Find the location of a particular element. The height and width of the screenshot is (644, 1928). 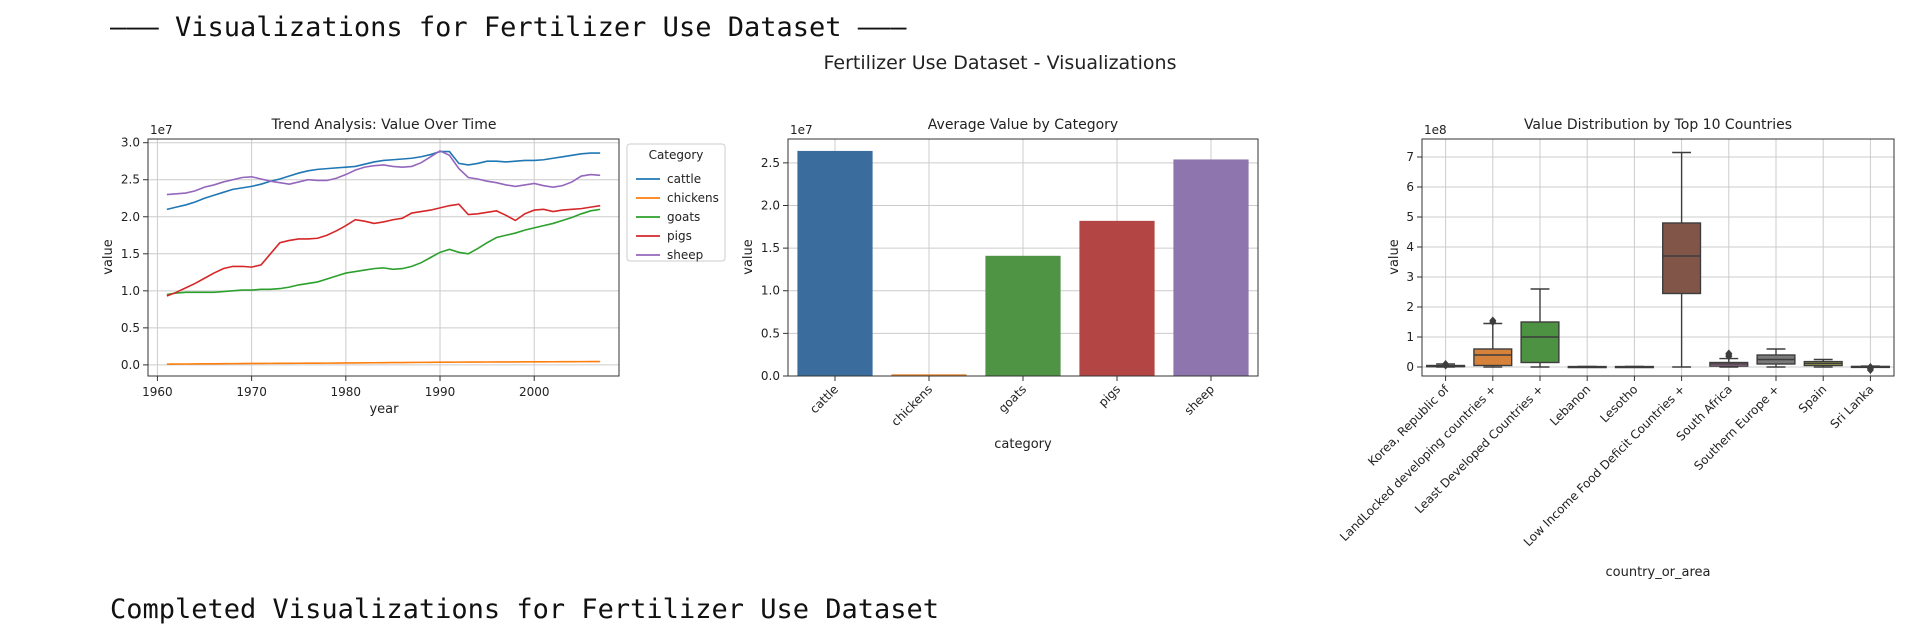

trend-ytick-label: 0.5 is located at coordinates (130, 328).